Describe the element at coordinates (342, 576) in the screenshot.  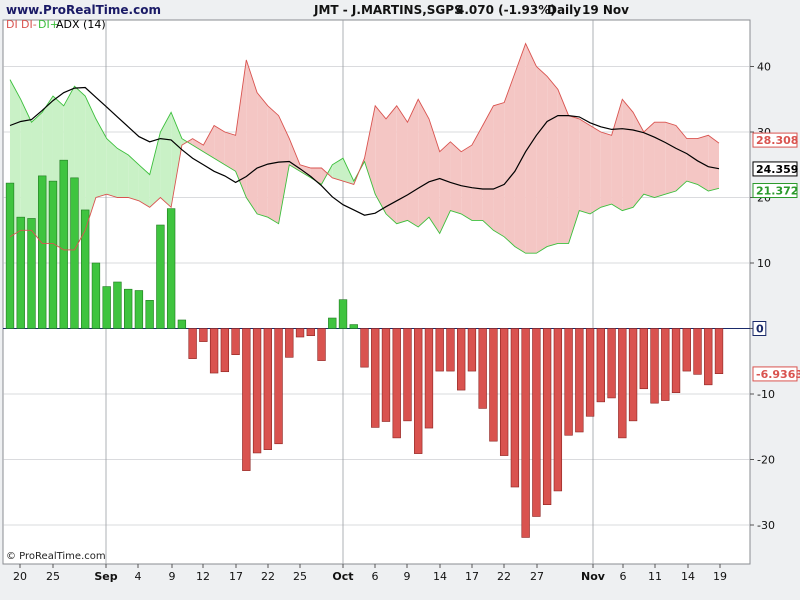
I see `x-tick-label: Oct` at that location.